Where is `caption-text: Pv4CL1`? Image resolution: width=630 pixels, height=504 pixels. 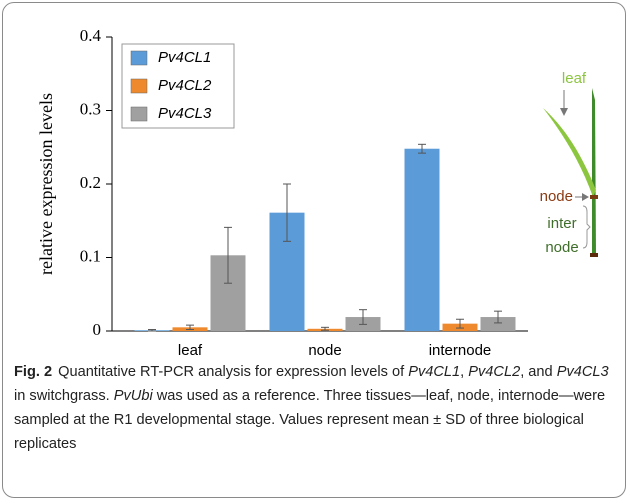 caption-text: Pv4CL1 is located at coordinates (434, 372).